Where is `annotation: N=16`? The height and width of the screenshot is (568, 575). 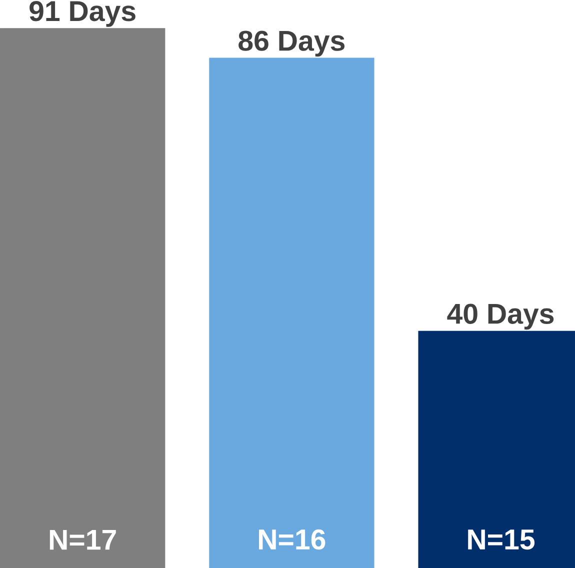
annotation: N=16 is located at coordinates (292, 539).